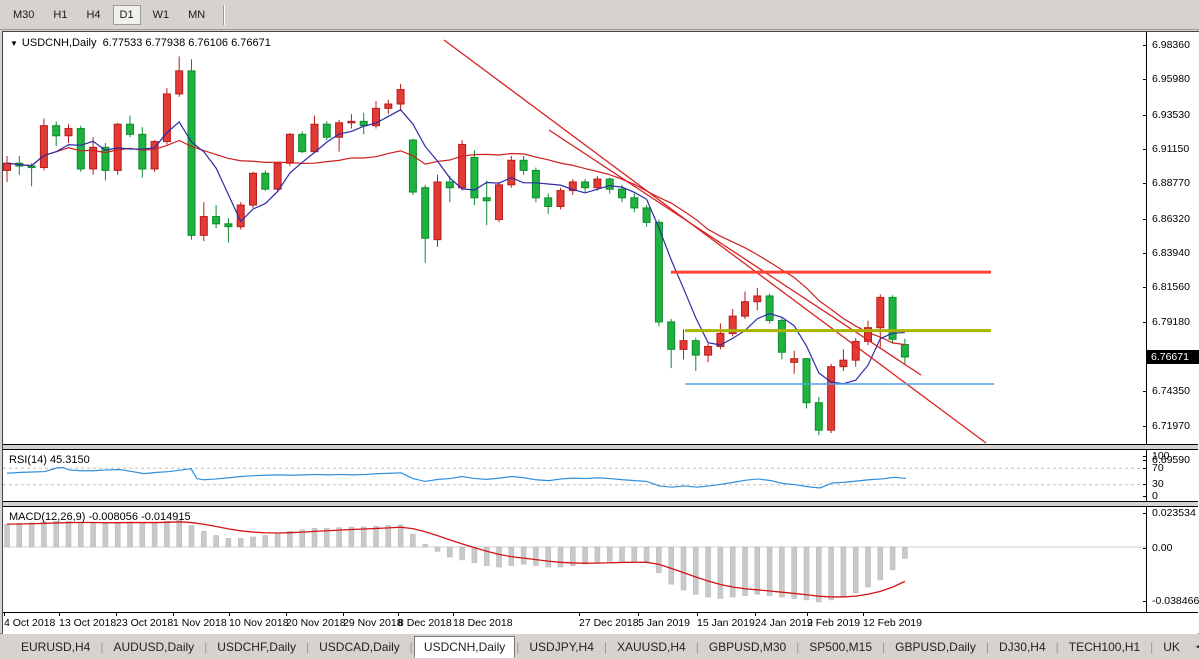 The image size is (1199, 659). Describe the element at coordinates (1171, 287) in the screenshot. I see `axis-label: 6.81560` at that location.